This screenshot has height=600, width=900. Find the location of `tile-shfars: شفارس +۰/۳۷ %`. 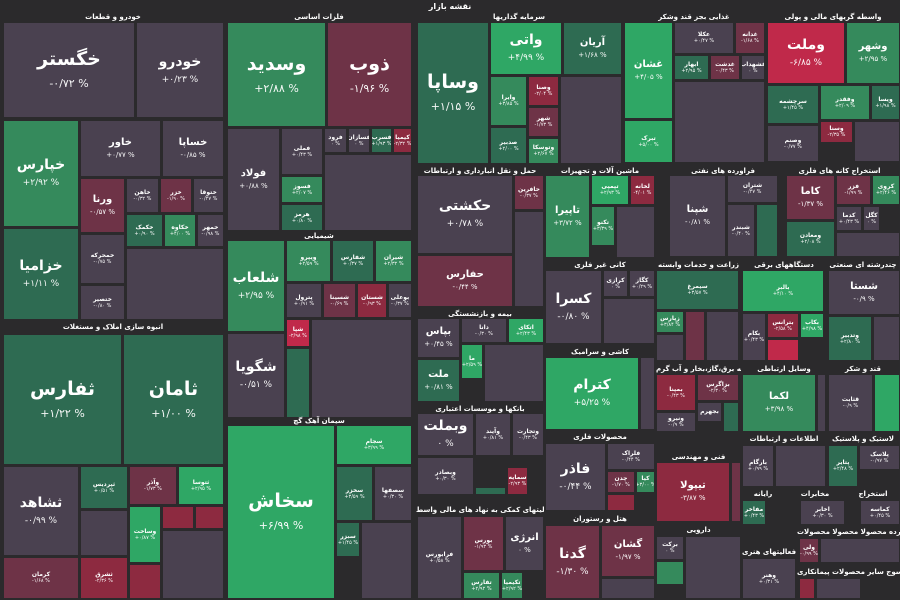

tile-shfars: شفارس +۰/۳۷ % is located at coordinates (353, 261).